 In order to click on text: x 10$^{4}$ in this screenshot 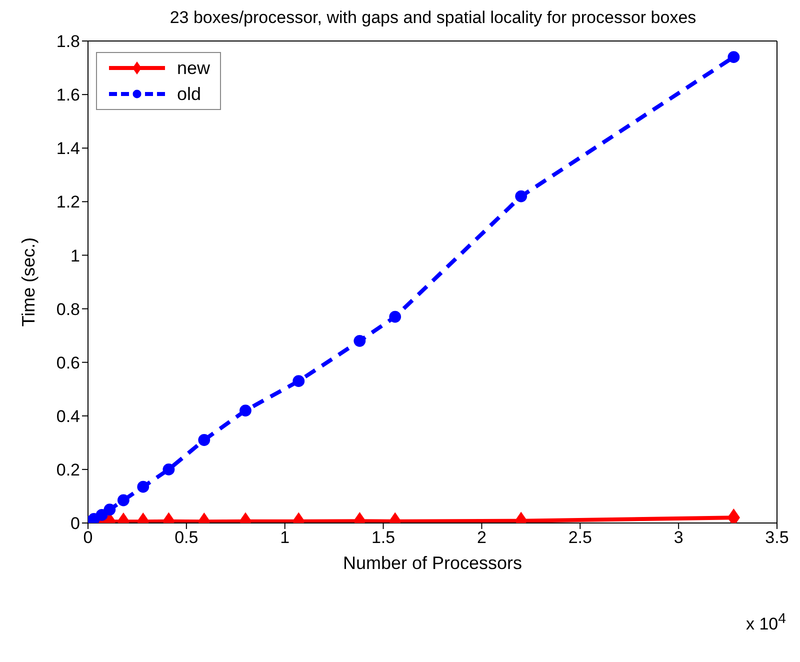, I will do `click(766, 623)`.